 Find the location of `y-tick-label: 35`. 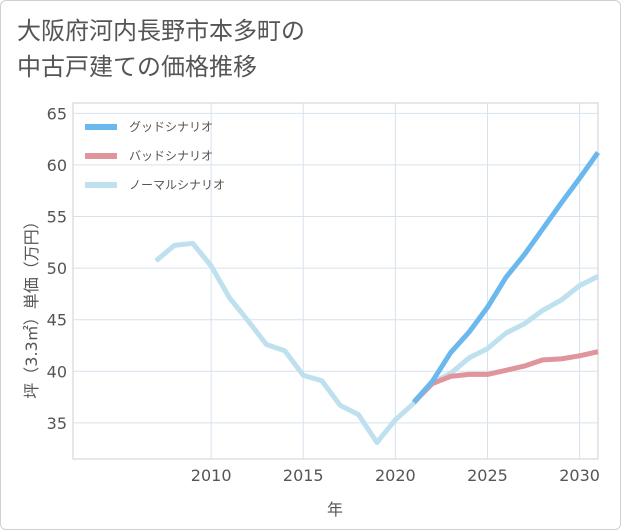

y-tick-label: 35 is located at coordinates (57, 423).